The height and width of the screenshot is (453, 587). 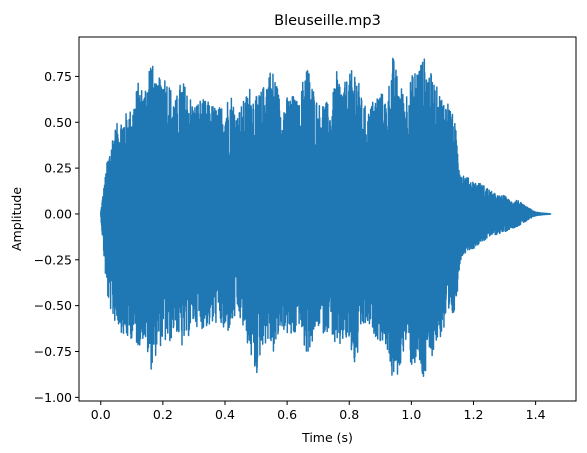 I want to click on x-tick-label: 1.4, so click(x=536, y=414).